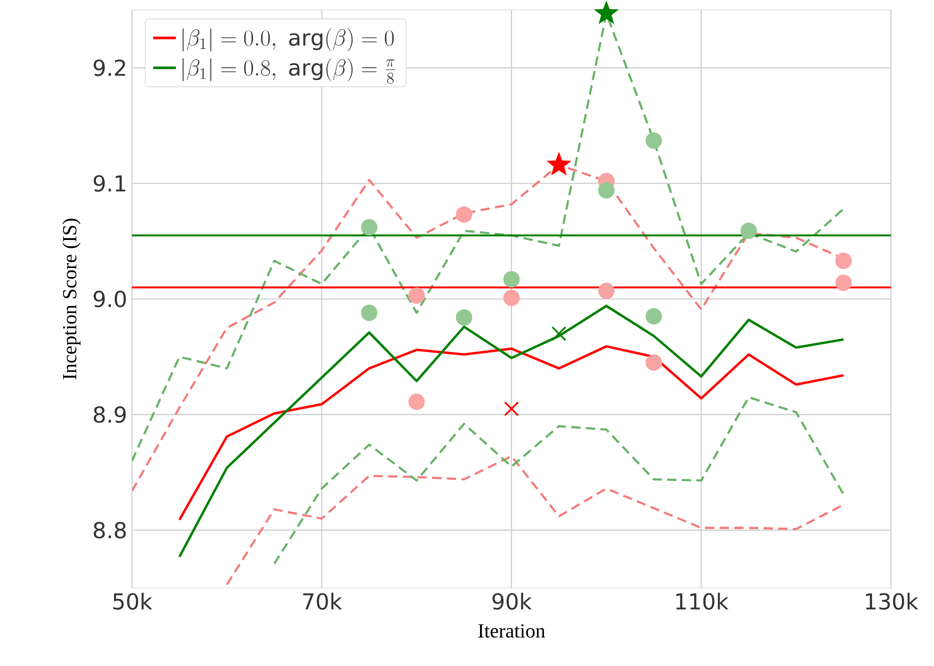 The height and width of the screenshot is (666, 934). I want to click on x-tick-label: 70k, so click(322, 601).